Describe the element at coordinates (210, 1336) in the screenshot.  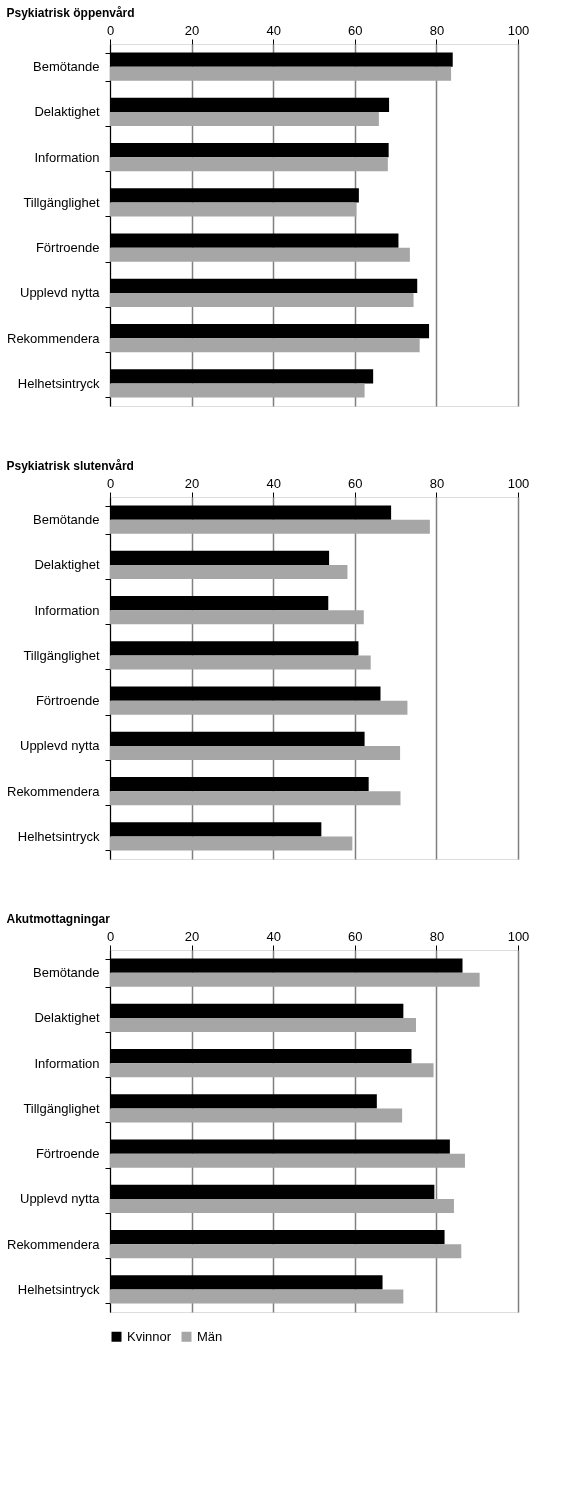
I see `legend-label: Män` at that location.